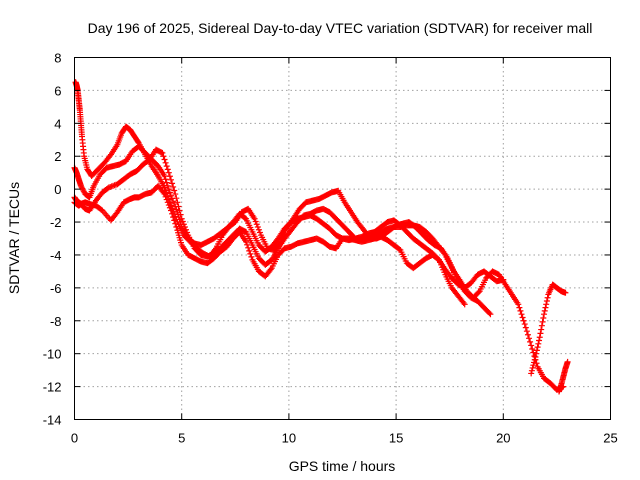 The image size is (640, 480). What do you see at coordinates (57, 123) in the screenshot?
I see `y-tick-label: 4` at bounding box center [57, 123].